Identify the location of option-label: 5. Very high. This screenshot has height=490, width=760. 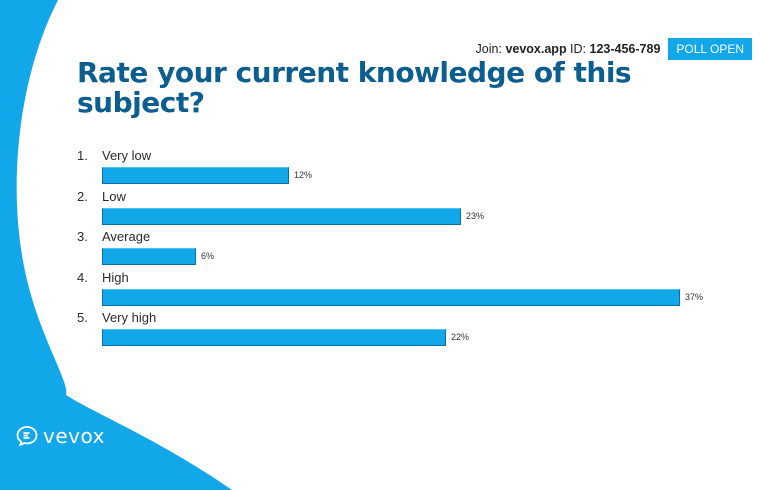
(116, 318).